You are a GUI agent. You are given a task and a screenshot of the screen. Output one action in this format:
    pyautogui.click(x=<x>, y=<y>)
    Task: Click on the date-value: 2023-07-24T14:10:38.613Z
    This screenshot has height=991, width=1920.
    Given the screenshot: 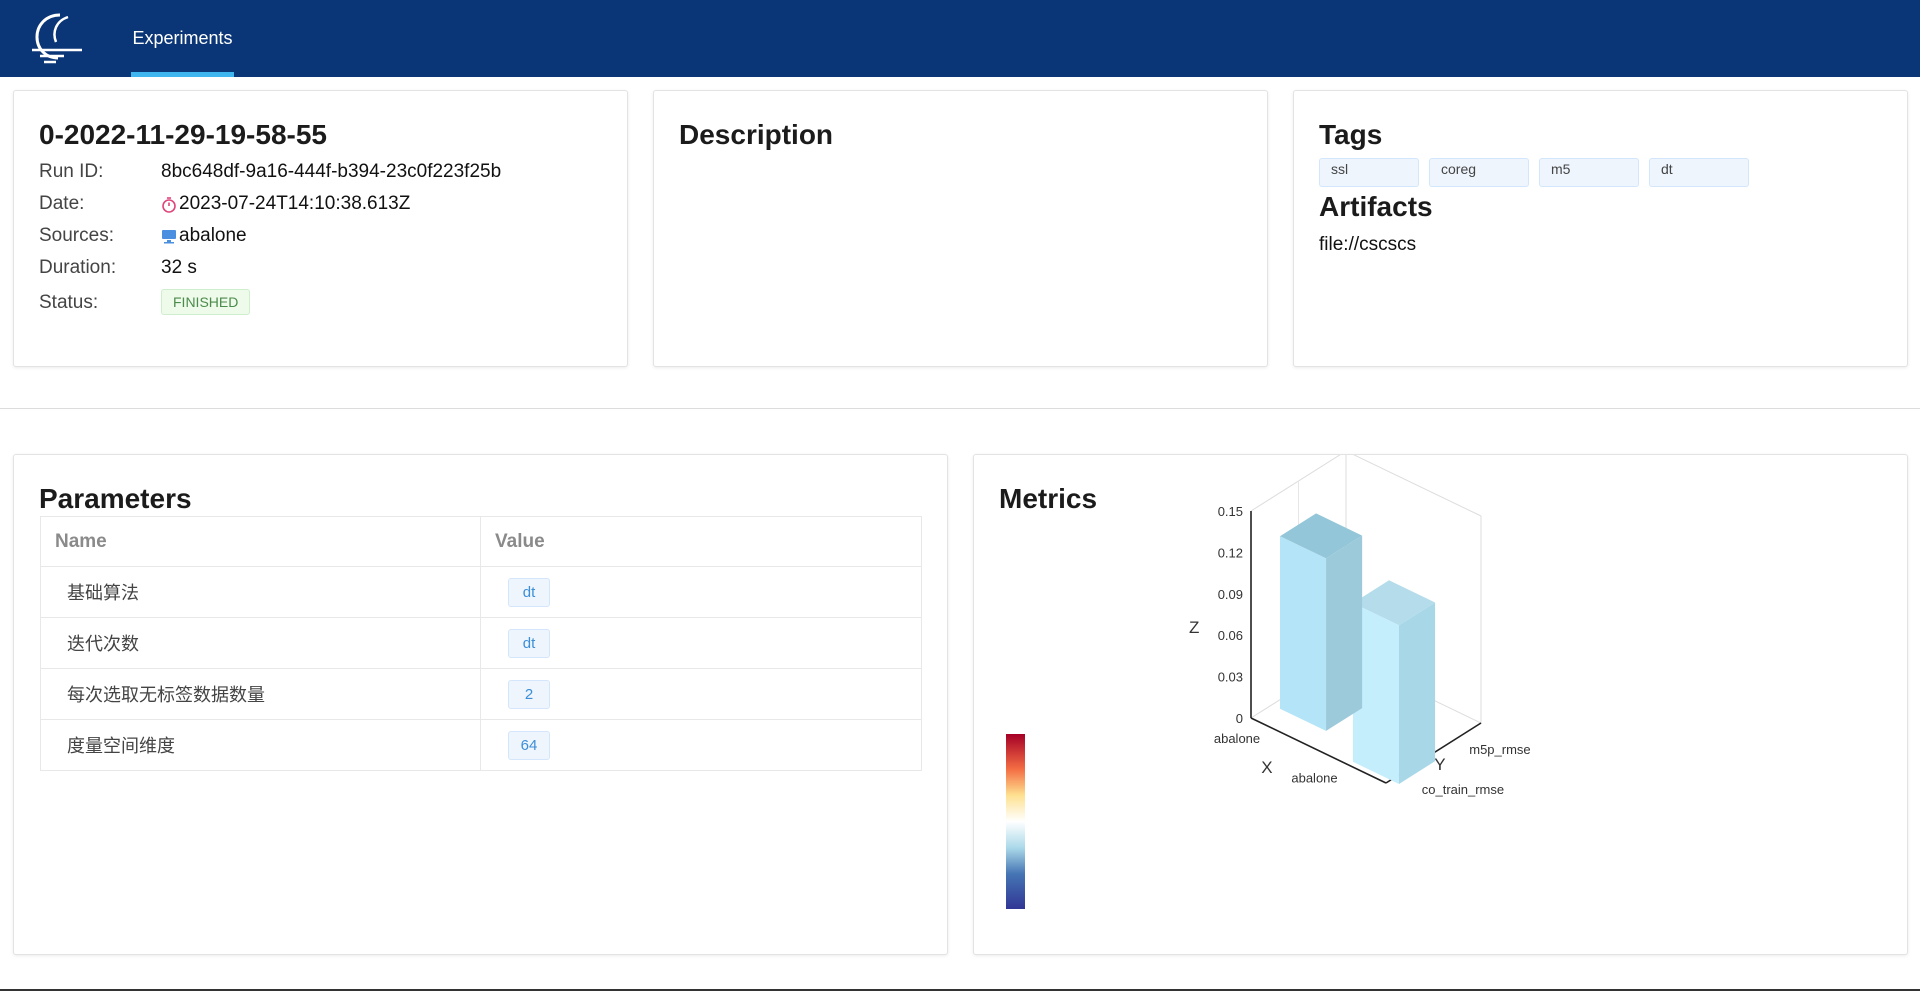 What is the action you would take?
    pyautogui.click(x=295, y=203)
    